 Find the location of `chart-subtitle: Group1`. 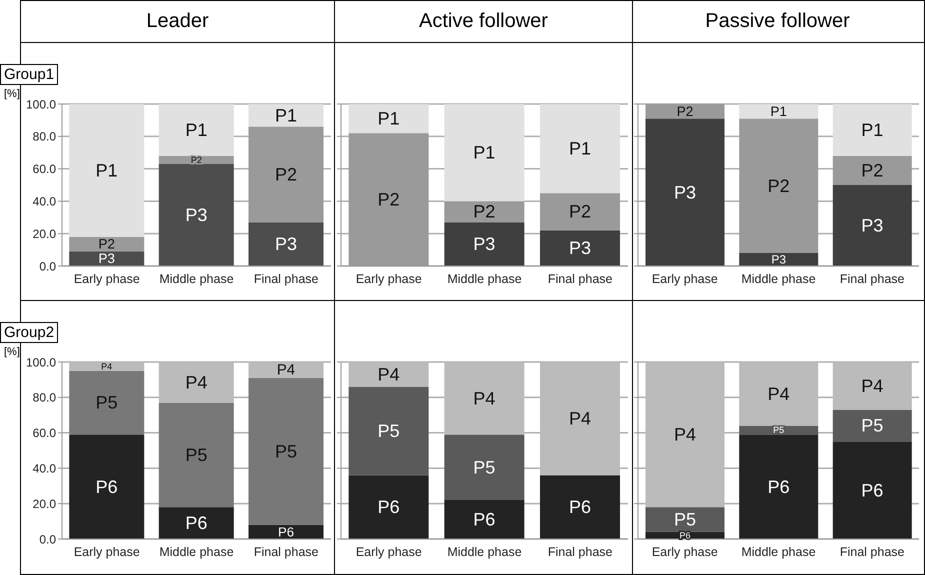

chart-subtitle: Group1 is located at coordinates (29, 74).